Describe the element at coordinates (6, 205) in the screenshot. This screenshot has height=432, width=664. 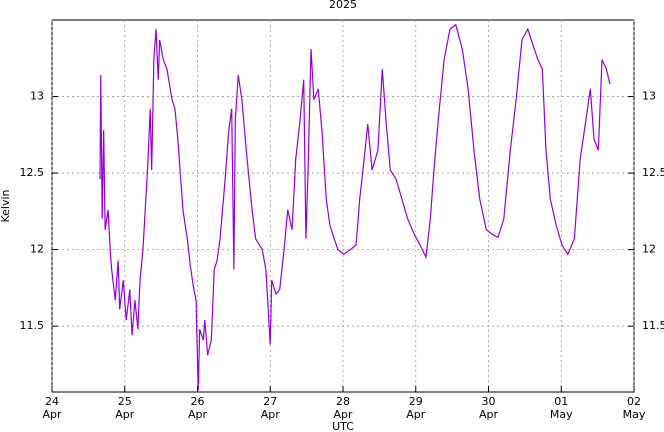
I see `y-axis-label: Kelvin` at that location.